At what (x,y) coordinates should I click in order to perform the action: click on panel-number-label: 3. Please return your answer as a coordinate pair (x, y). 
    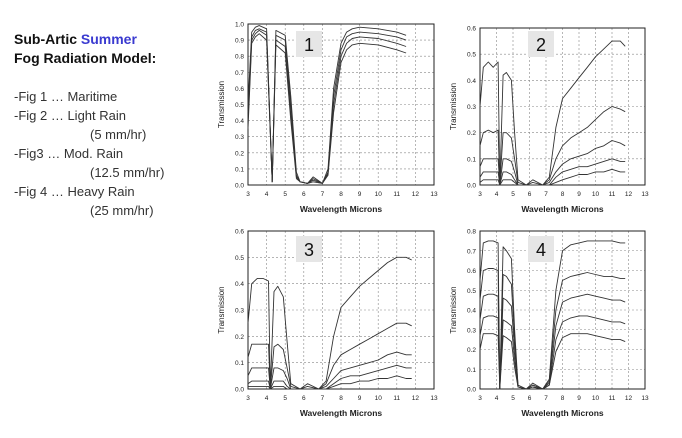
    Looking at the image, I should click on (309, 250).